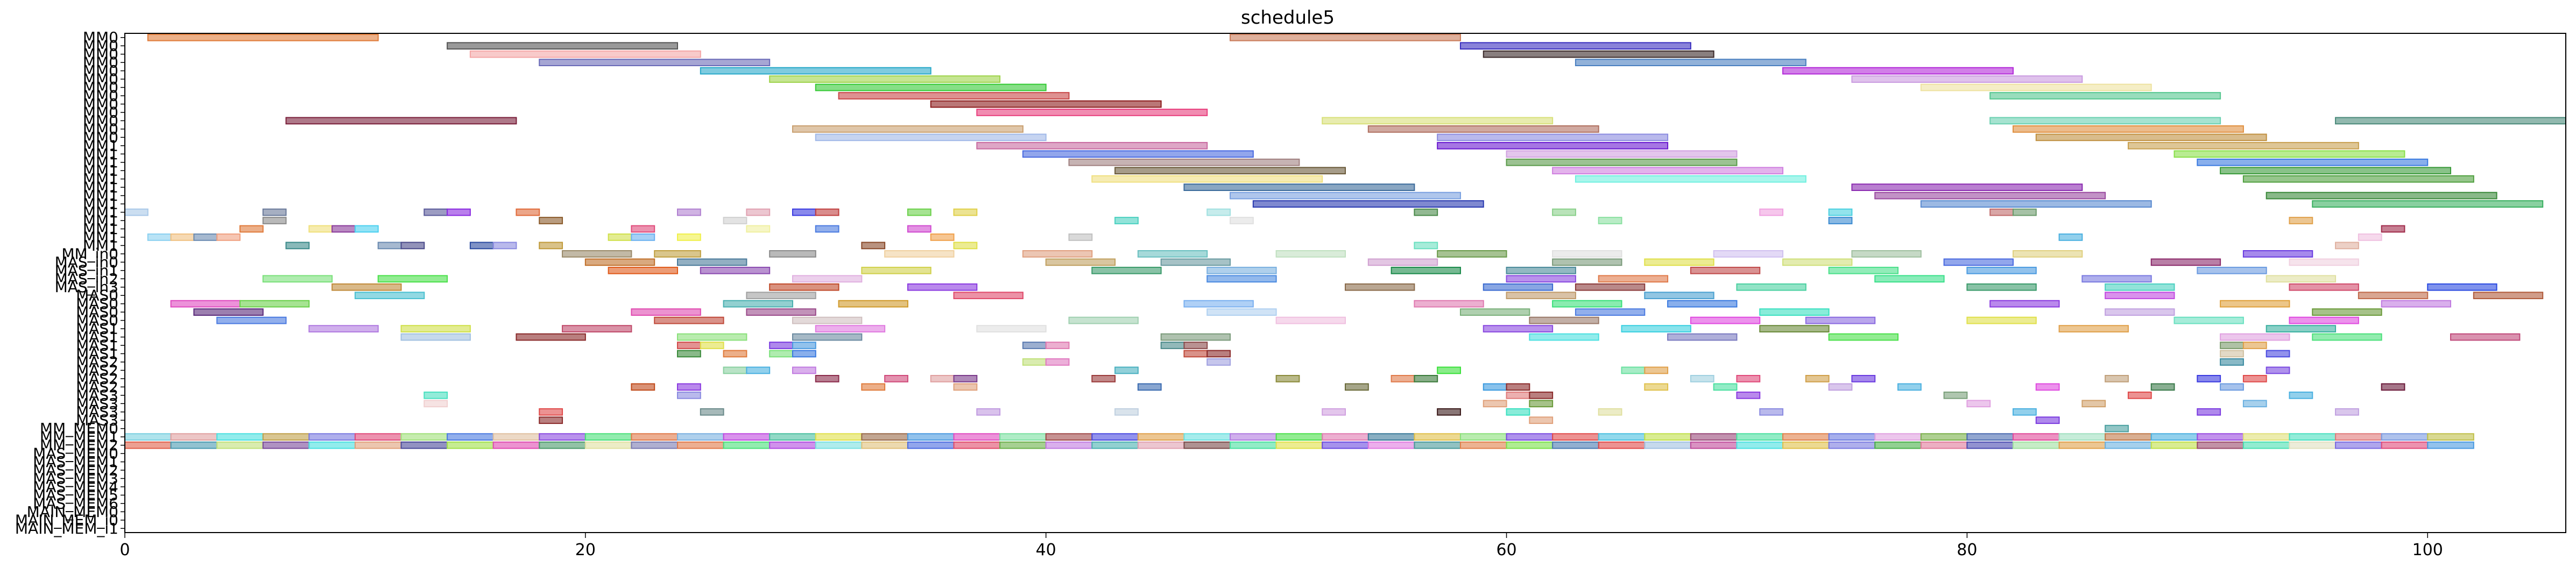 Image resolution: width=2576 pixels, height=567 pixels. I want to click on y-tick-label: MAIN_MEM0, so click(72, 512).